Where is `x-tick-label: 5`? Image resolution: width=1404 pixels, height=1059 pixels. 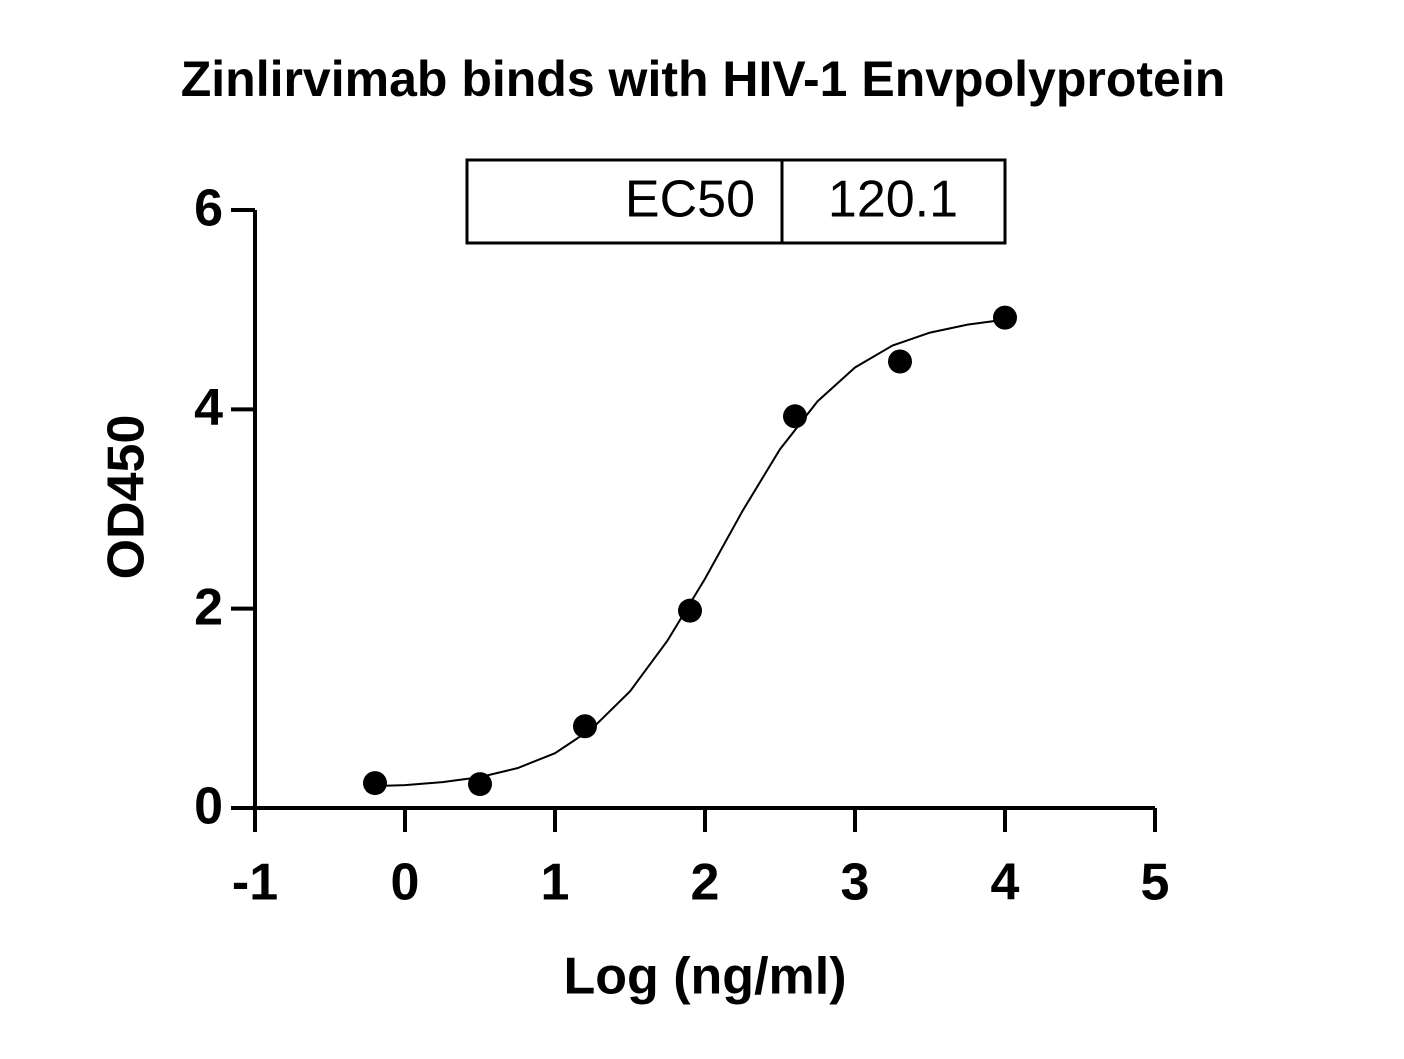
x-tick-label: 5 is located at coordinates (1155, 883).